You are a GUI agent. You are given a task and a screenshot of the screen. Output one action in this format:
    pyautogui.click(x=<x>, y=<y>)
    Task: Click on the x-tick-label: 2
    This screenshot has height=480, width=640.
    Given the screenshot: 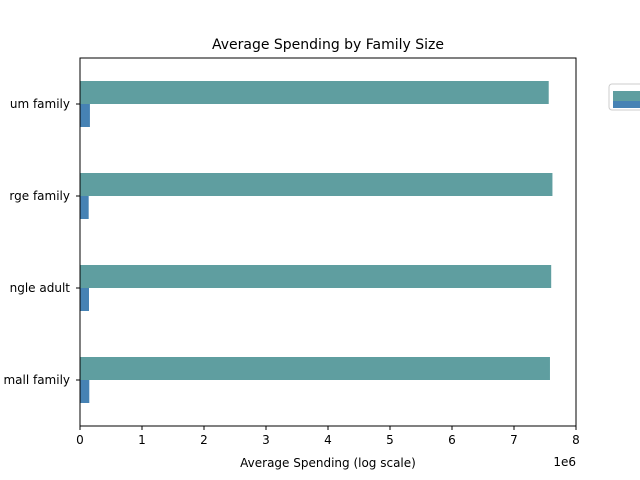 What is the action you would take?
    pyautogui.click(x=204, y=440)
    